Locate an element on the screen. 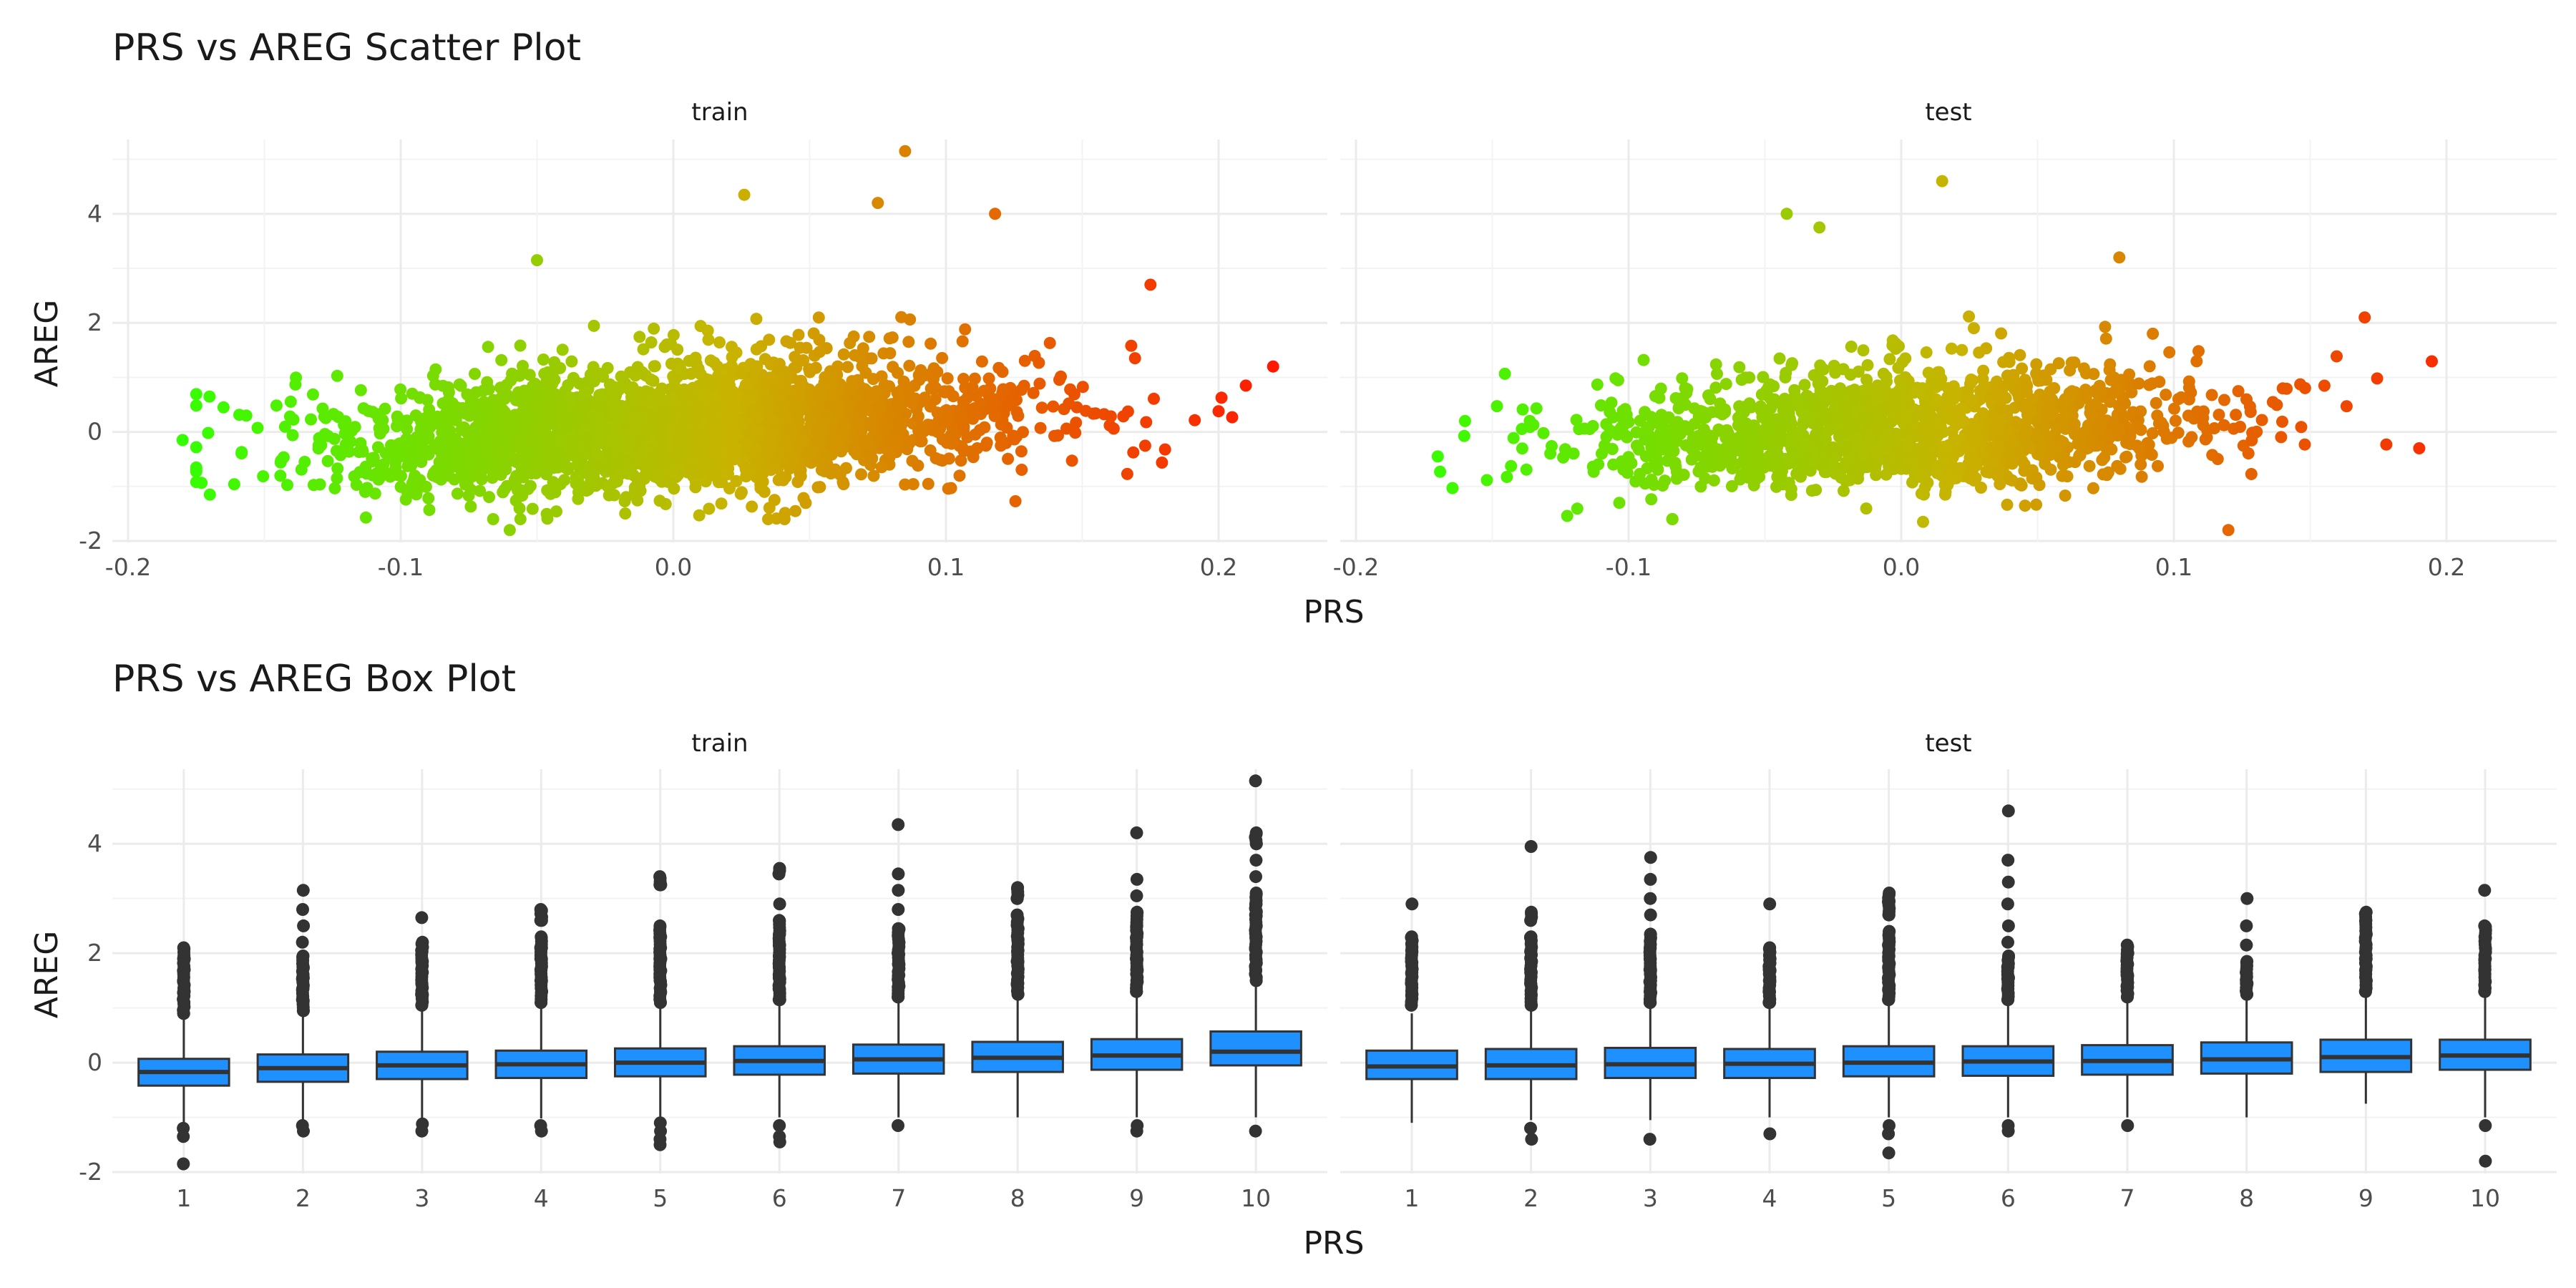 Image resolution: width=2576 pixels, height=1288 pixels. scatter-x-tick-label: 0.0 is located at coordinates (673, 567).